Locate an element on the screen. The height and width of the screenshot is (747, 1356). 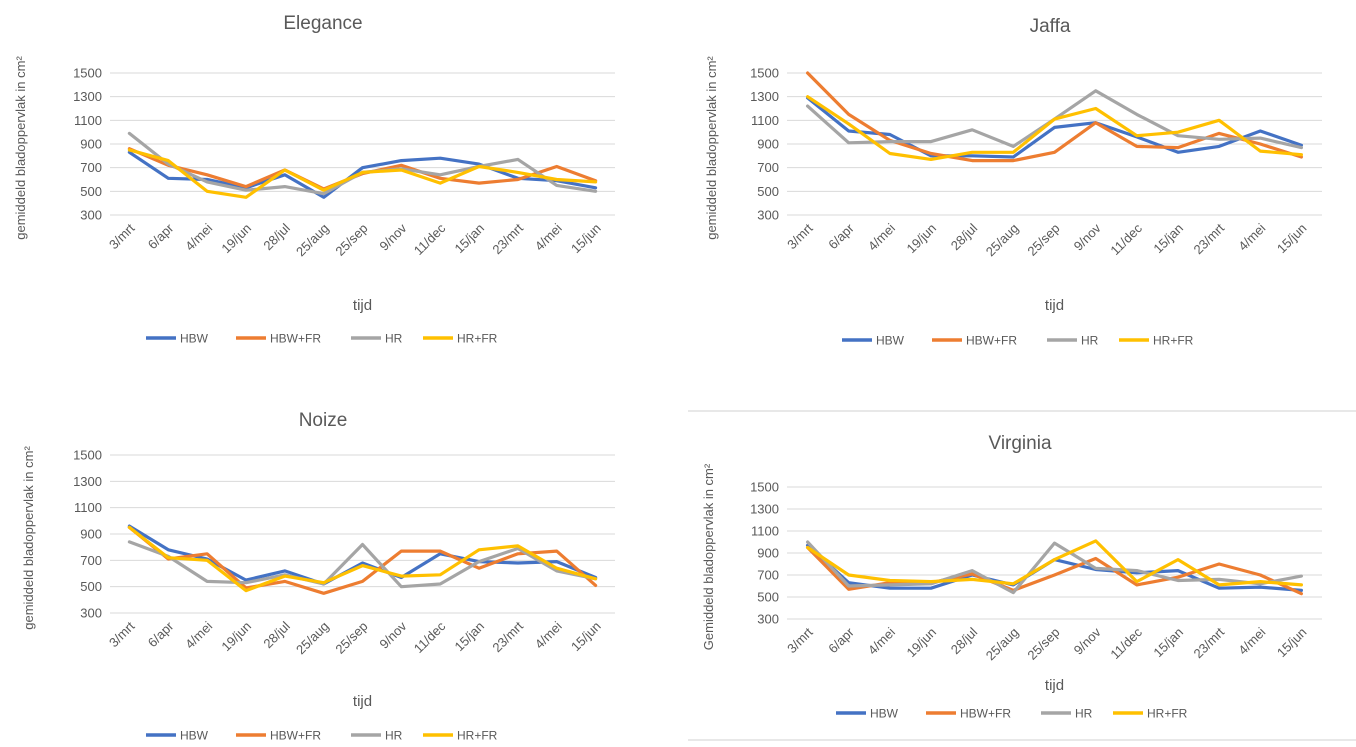
series-line-hbw is located at coordinates (1054, 127).